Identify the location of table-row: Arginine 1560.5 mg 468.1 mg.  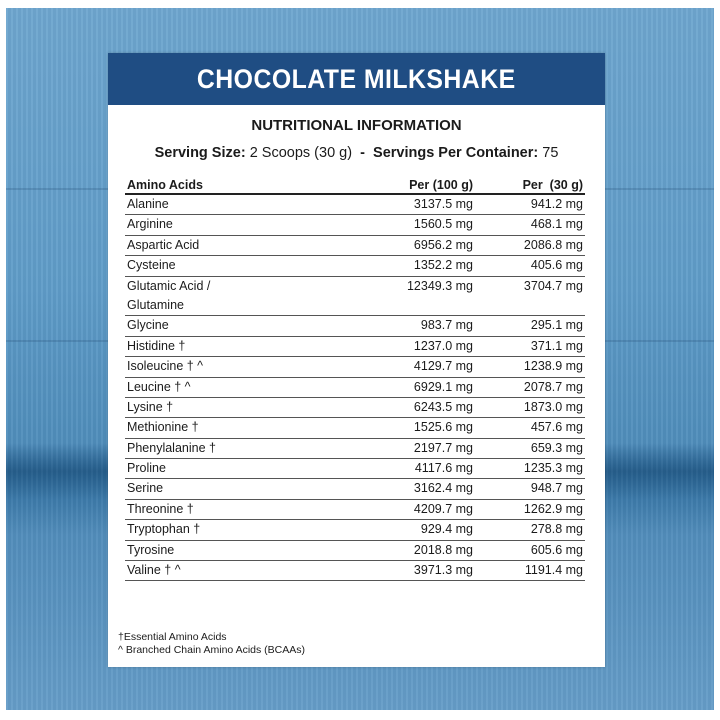
(355, 225).